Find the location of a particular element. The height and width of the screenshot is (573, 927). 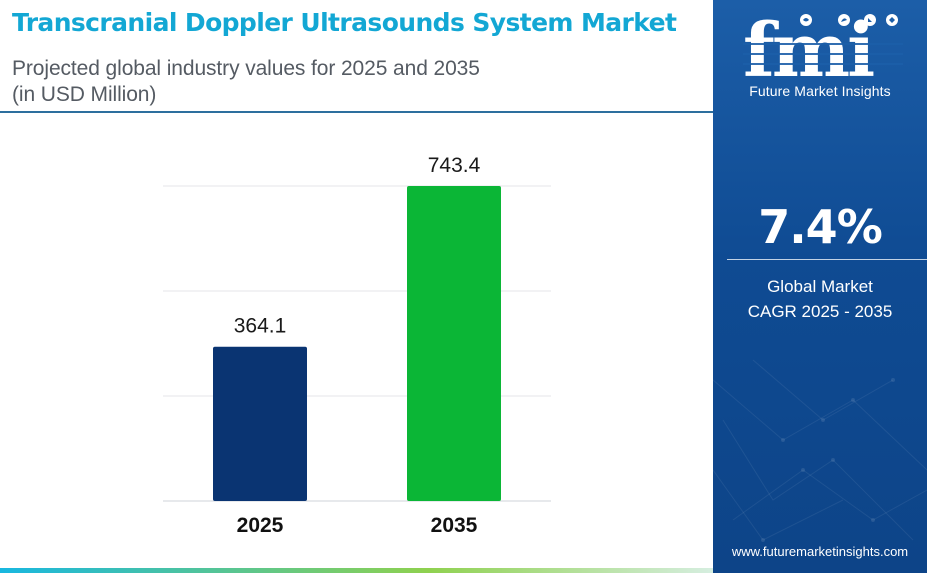

bar-2025 is located at coordinates (260, 423).